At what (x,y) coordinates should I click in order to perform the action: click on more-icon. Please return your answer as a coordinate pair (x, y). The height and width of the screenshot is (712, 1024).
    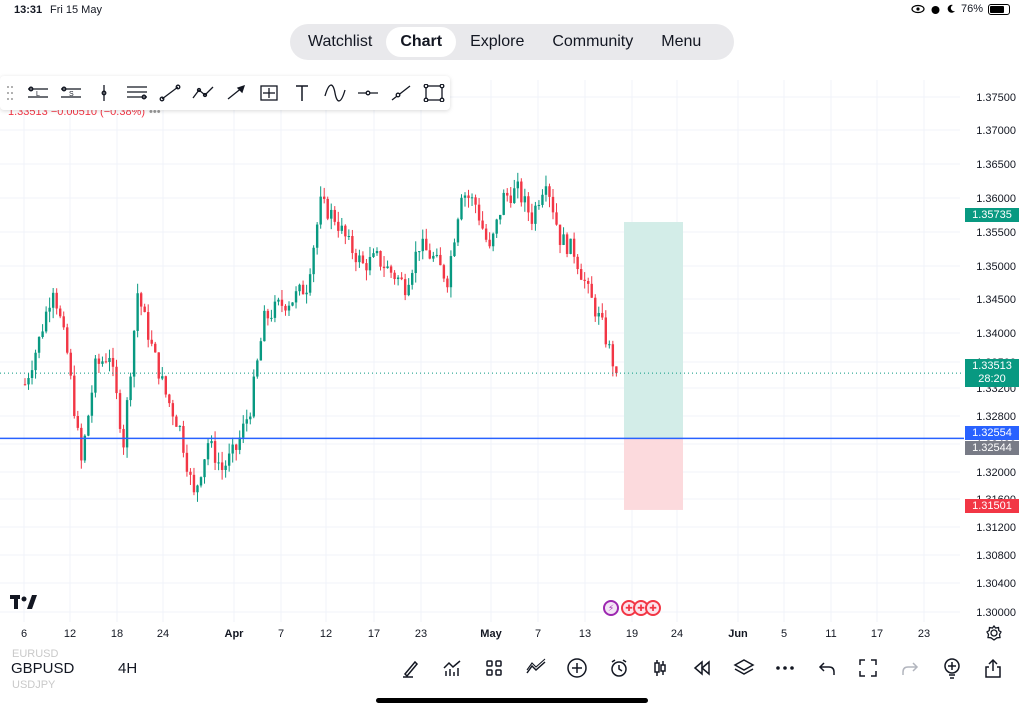
    Looking at the image, I should click on (785, 668).